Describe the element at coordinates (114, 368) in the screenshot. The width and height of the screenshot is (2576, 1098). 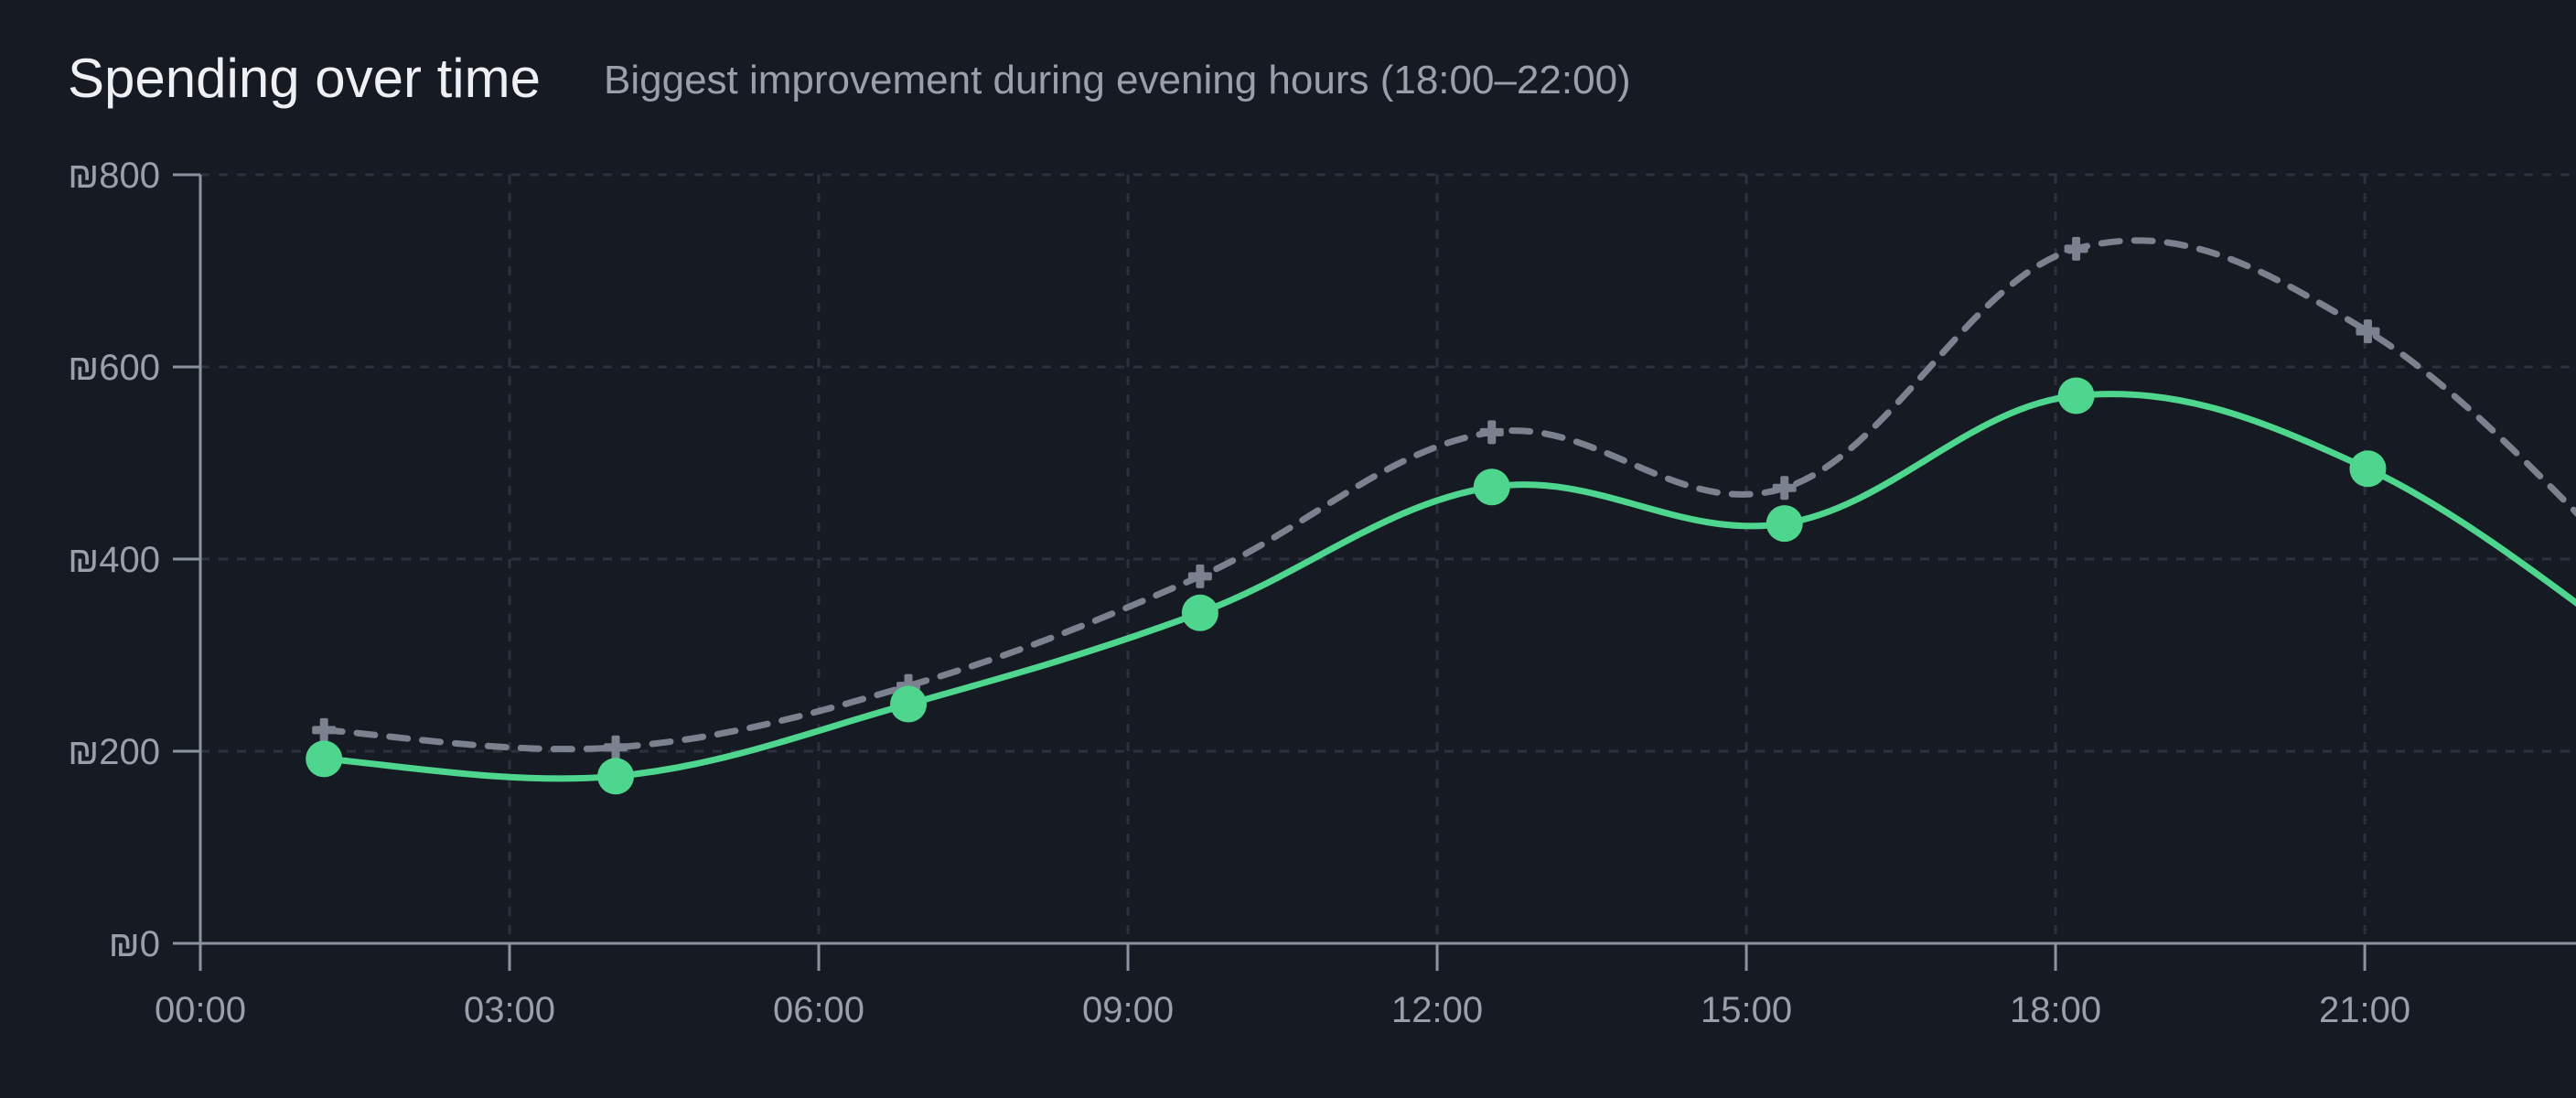
I see `y-tick-label: ₪600` at that location.